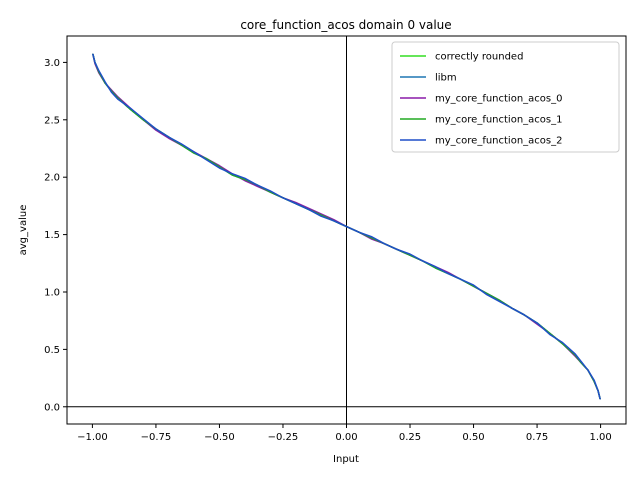 Image resolution: width=640 pixels, height=480 pixels. I want to click on legend-box, so click(505, 97).